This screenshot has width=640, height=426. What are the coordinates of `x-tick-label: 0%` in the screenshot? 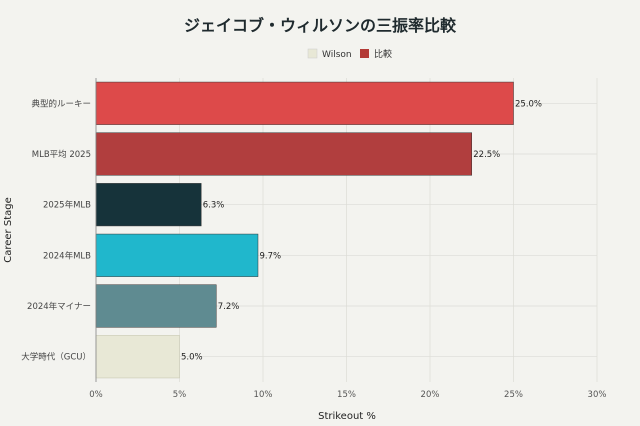 It's located at (96, 395).